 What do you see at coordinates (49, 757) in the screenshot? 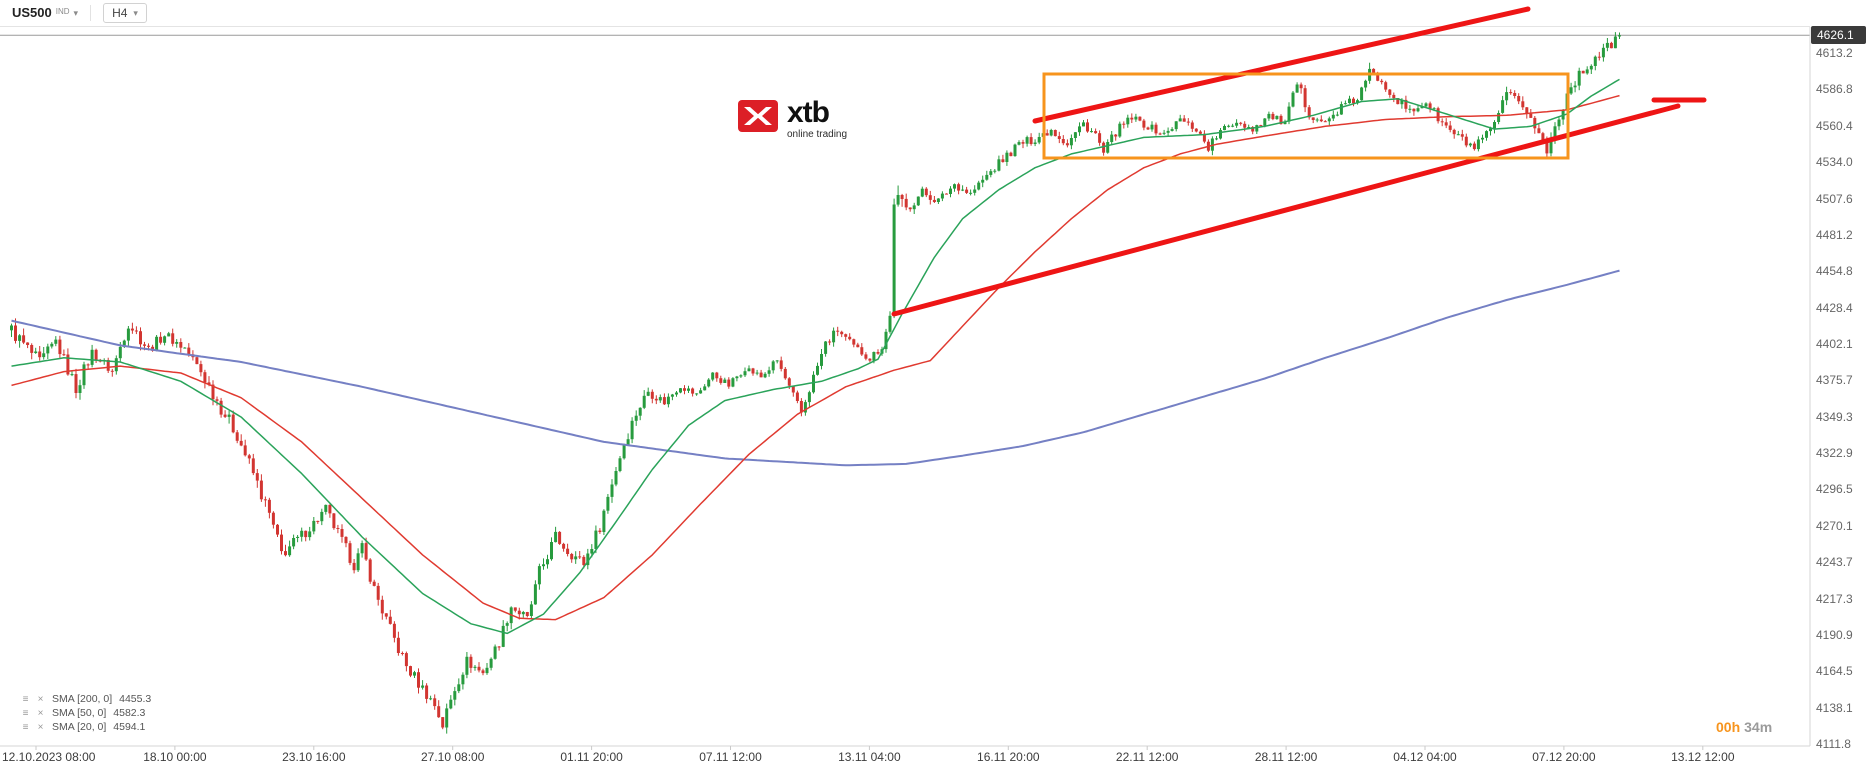
I see `time-axis-label: 12.10.2023 08:00` at bounding box center [49, 757].